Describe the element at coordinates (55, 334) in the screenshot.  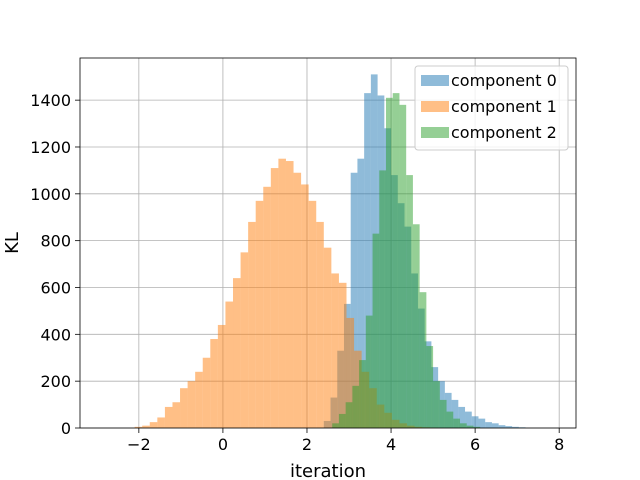
I see `y-tick-label: 400` at that location.